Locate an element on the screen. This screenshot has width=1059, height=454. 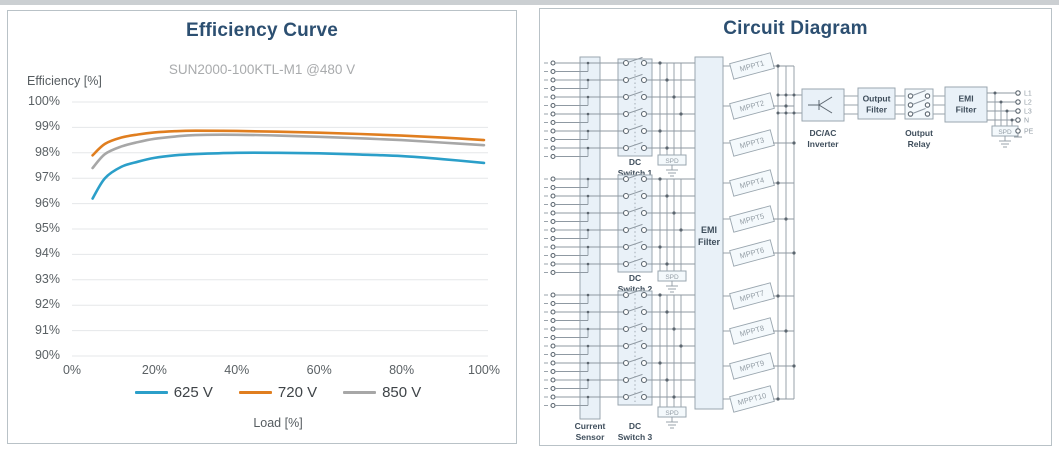
mppt-block: MPPT5 is located at coordinates (752, 219).